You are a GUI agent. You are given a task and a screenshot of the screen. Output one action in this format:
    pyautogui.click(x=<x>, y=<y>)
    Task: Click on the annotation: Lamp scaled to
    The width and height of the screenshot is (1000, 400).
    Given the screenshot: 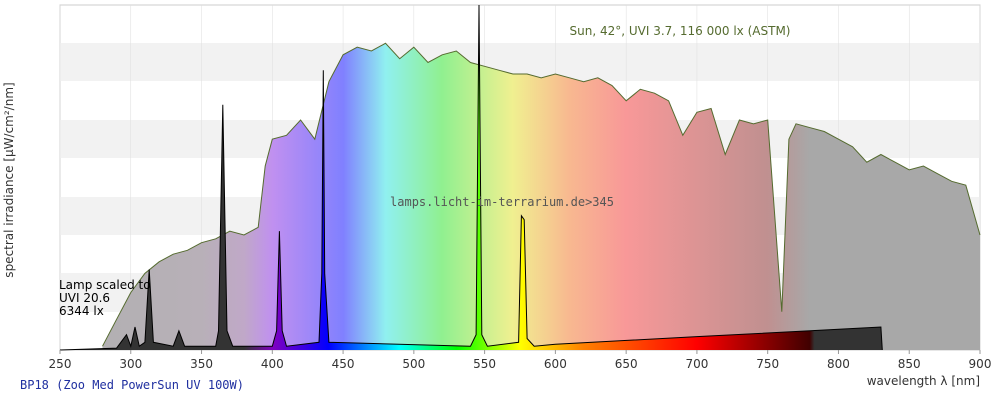 What is the action you would take?
    pyautogui.click(x=105, y=285)
    